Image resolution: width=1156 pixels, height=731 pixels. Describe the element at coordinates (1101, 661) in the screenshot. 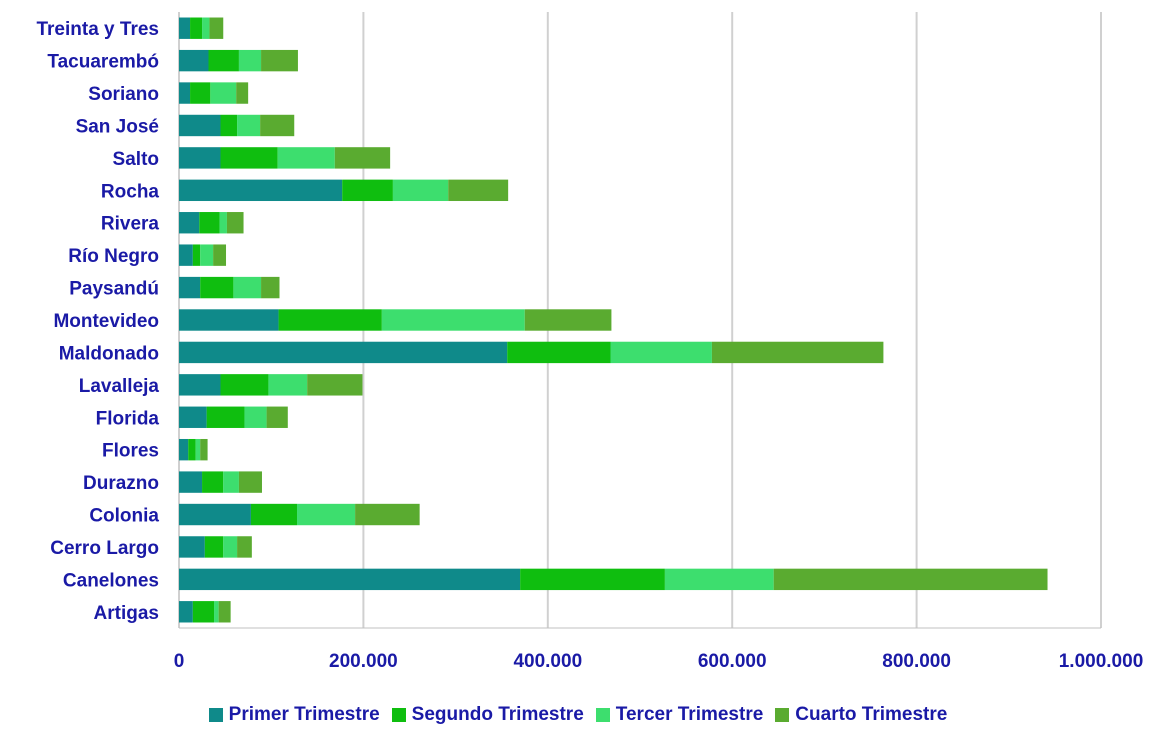

I see `x-tick-label: 1.000.000` at that location.